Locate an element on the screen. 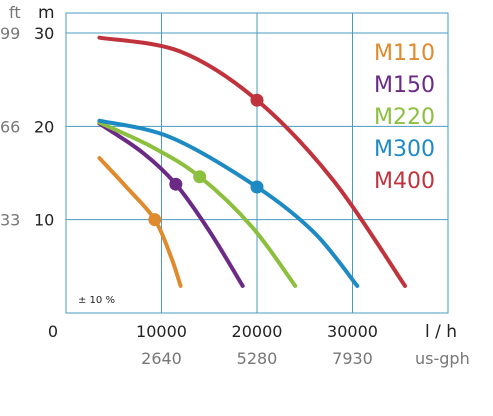 The width and height of the screenshot is (493, 416). legend-m110: M110 is located at coordinates (404, 53).